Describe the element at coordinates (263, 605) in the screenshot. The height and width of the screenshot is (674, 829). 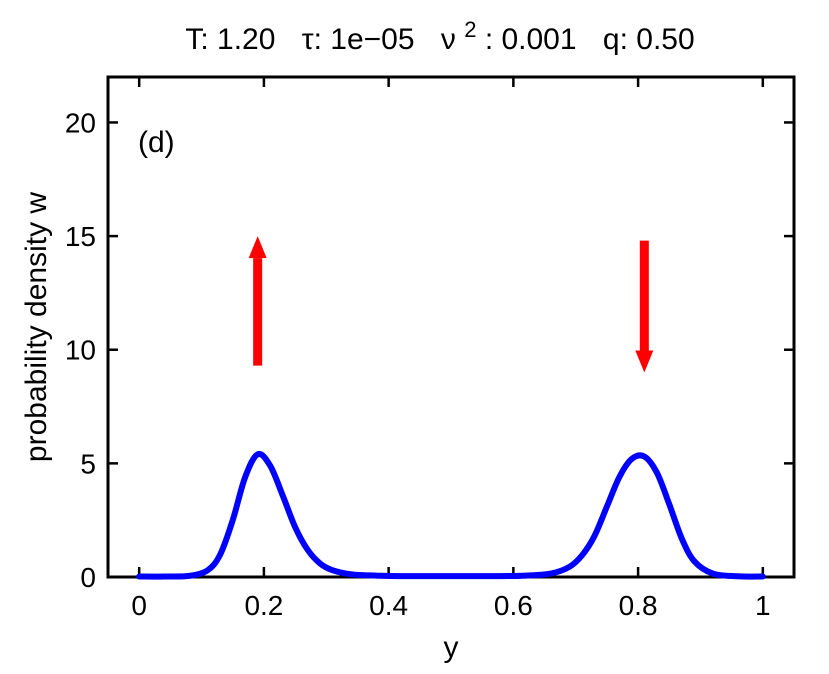
I see `x-tick-label: 0.2` at that location.